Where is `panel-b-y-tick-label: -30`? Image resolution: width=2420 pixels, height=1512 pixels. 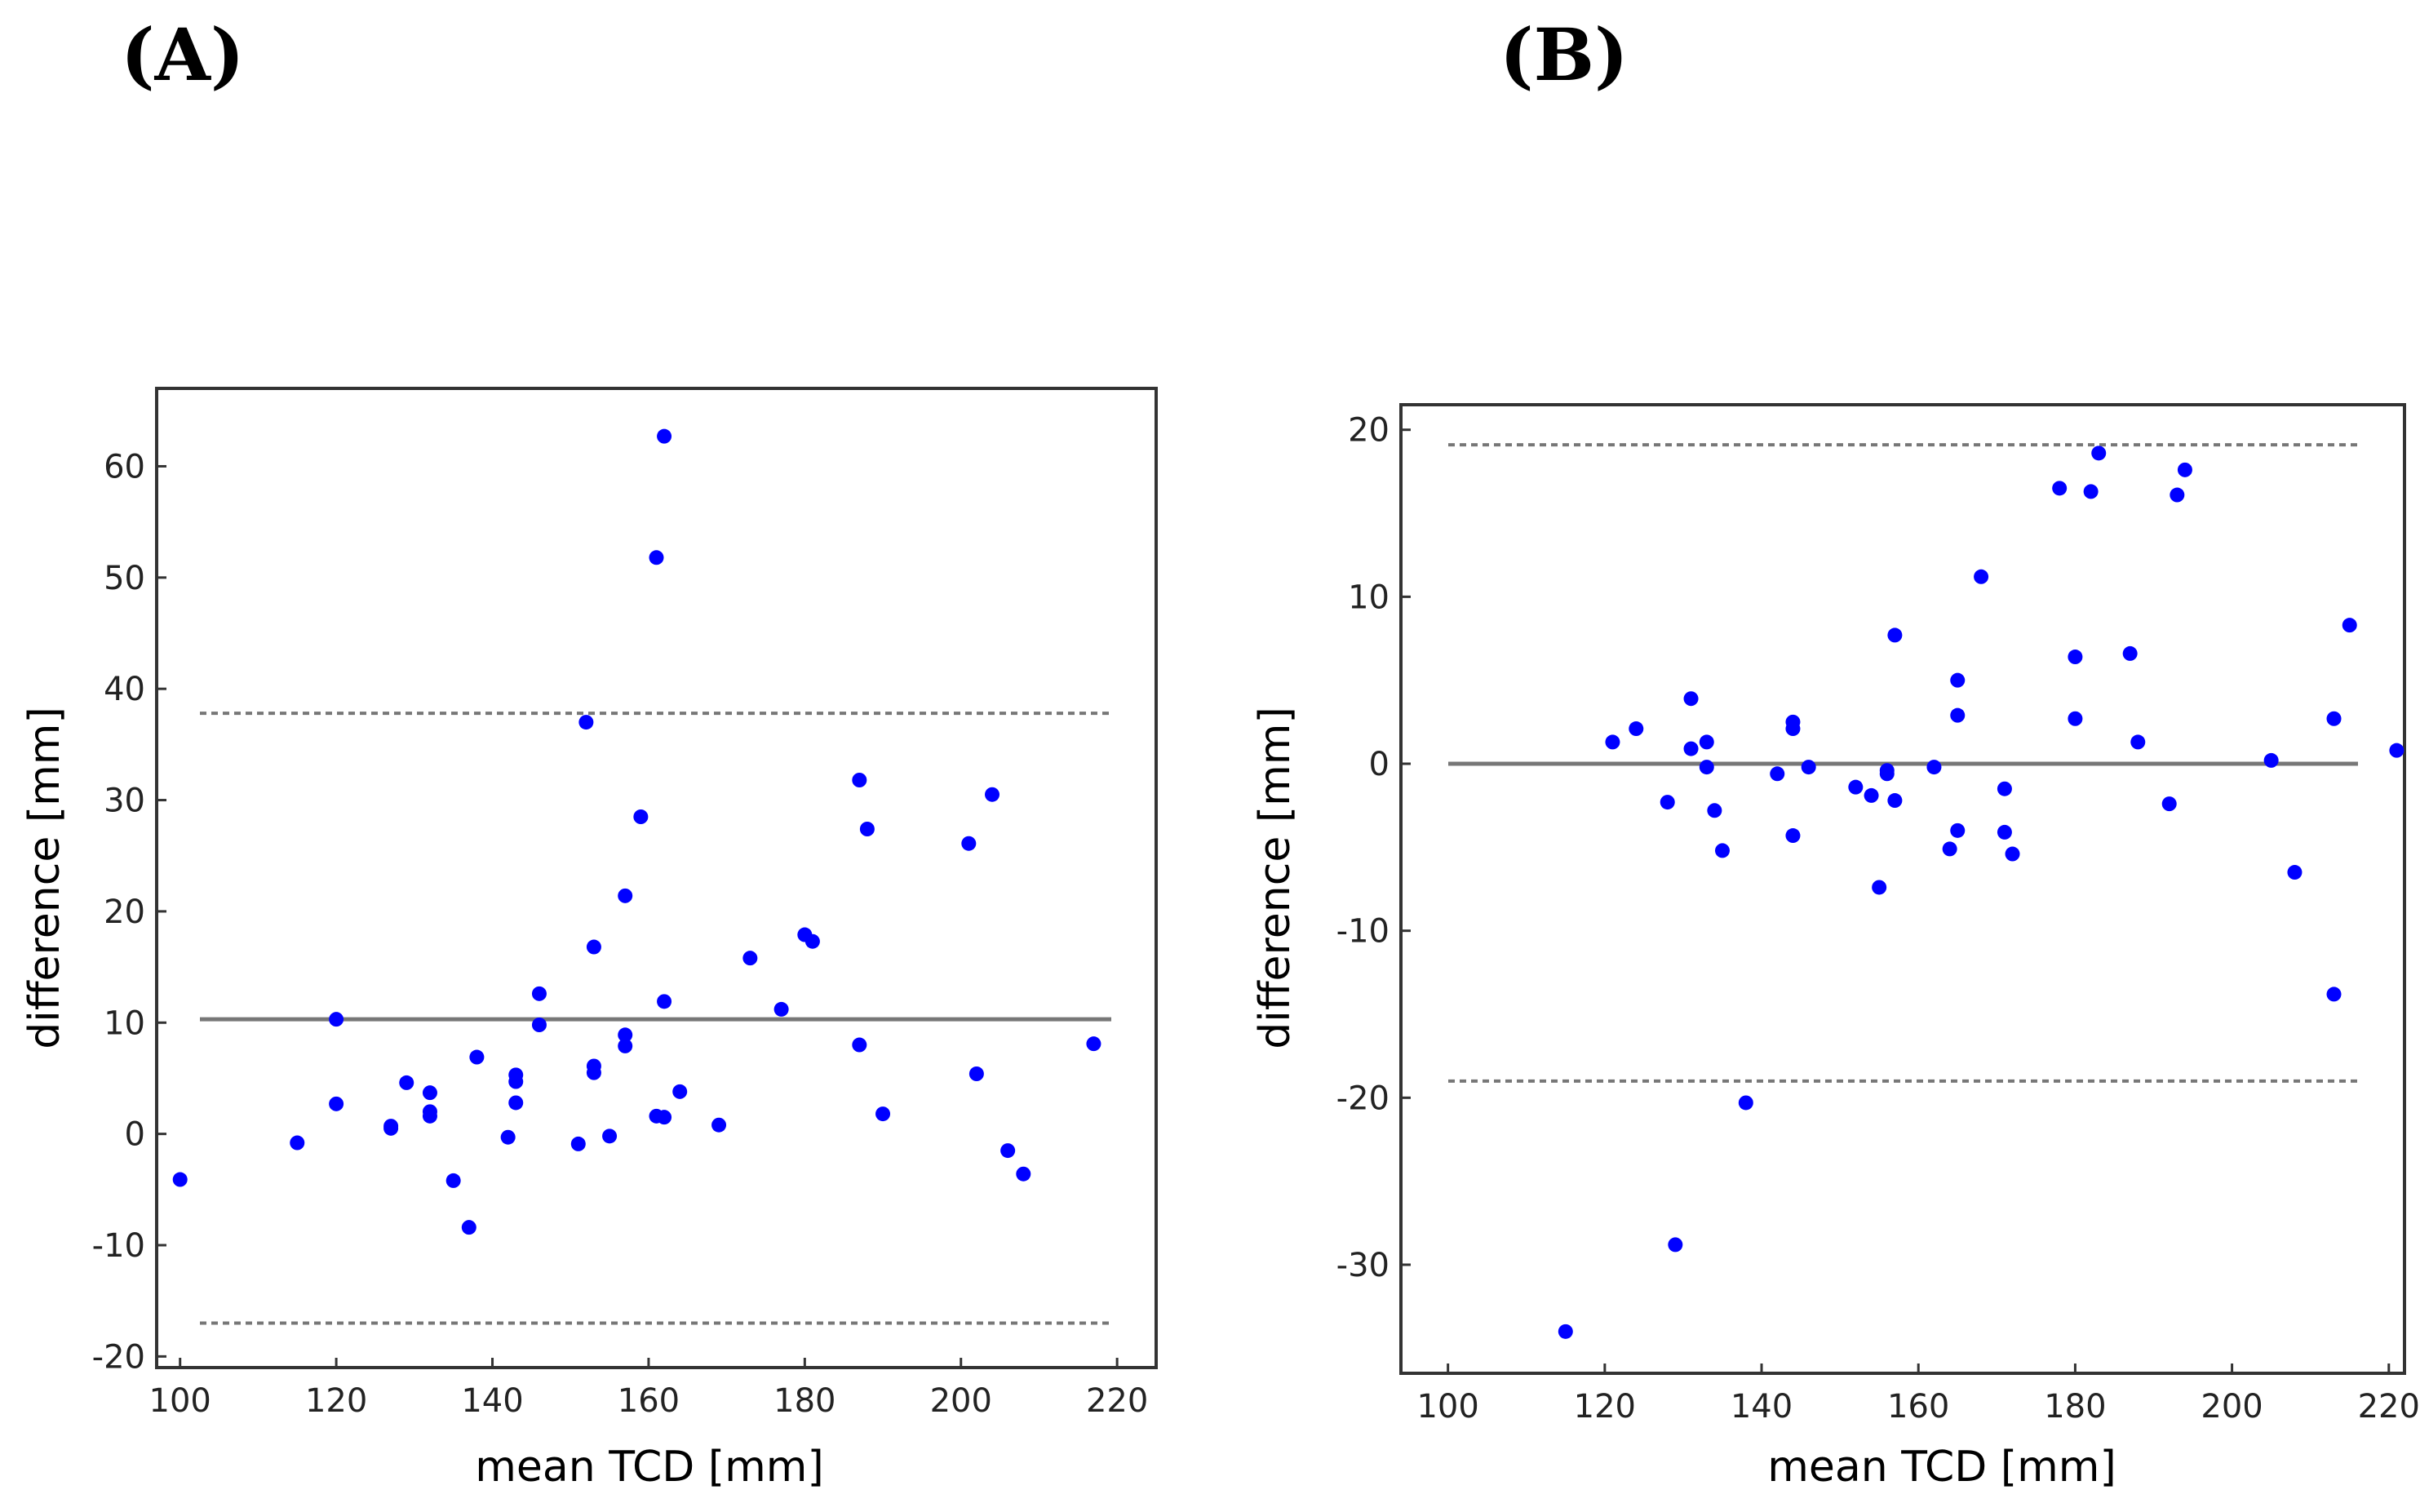
panel-b-y-tick-label: -30 is located at coordinates (1363, 1265).